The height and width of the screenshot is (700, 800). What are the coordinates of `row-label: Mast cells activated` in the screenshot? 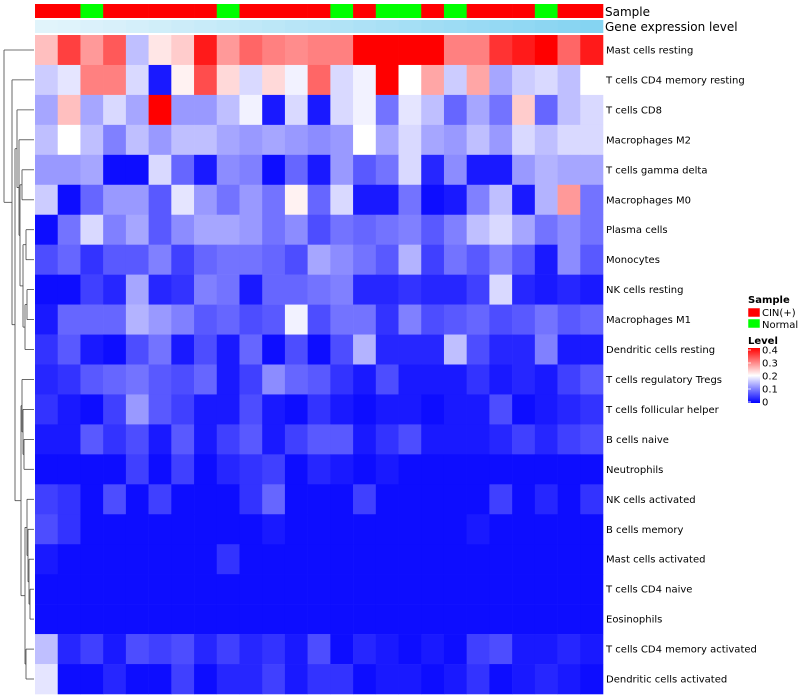 It's located at (655, 560).